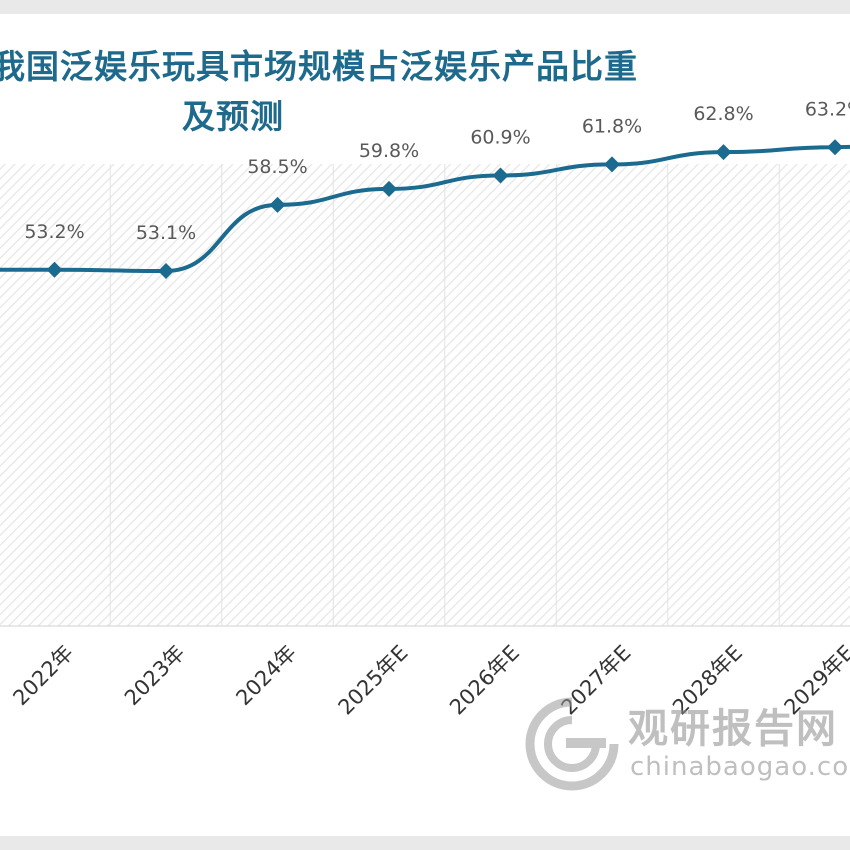  What do you see at coordinates (827, 109) in the screenshot?
I see `data-label: 63.2%` at bounding box center [827, 109].